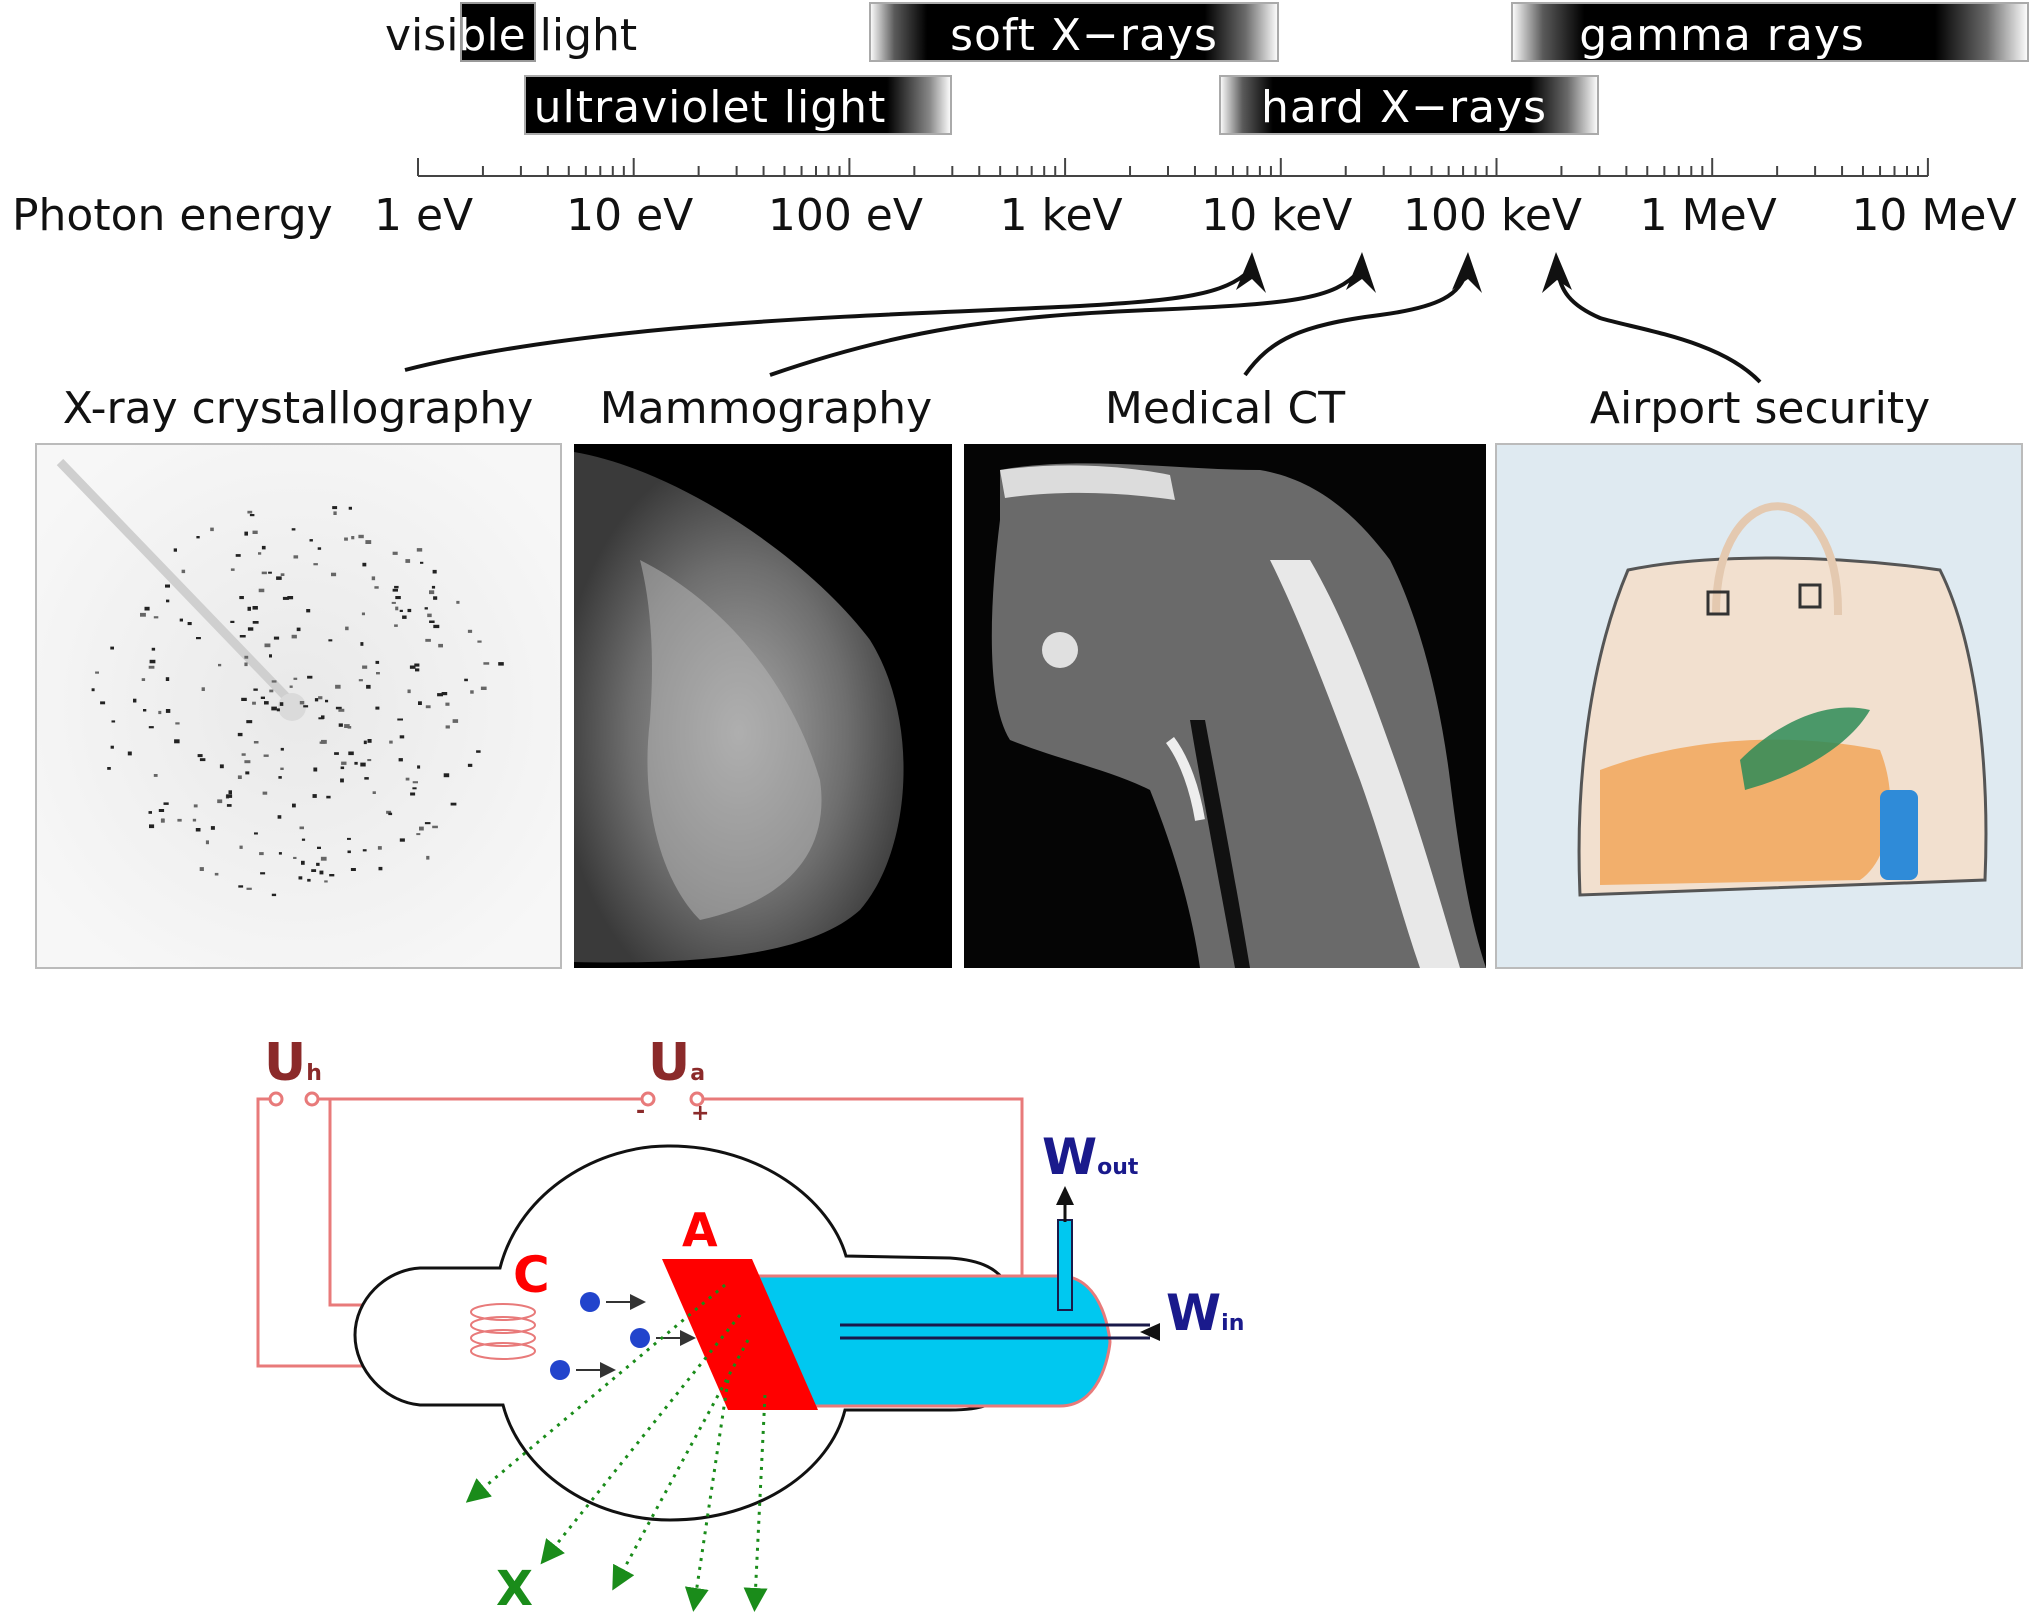 The image size is (2033, 1612). I want to click on electron, so click(590, 1302).